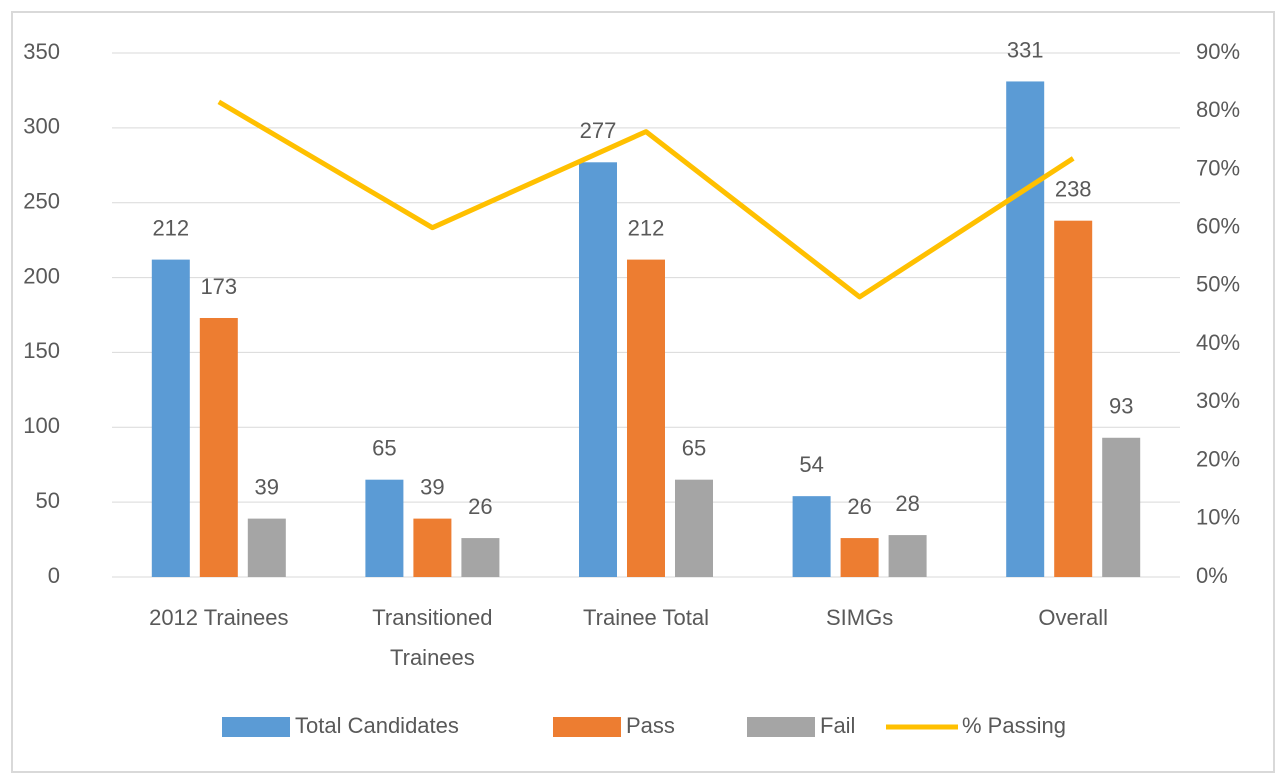  I want to click on x-tick-label: 2012 Trainees, so click(219, 617).